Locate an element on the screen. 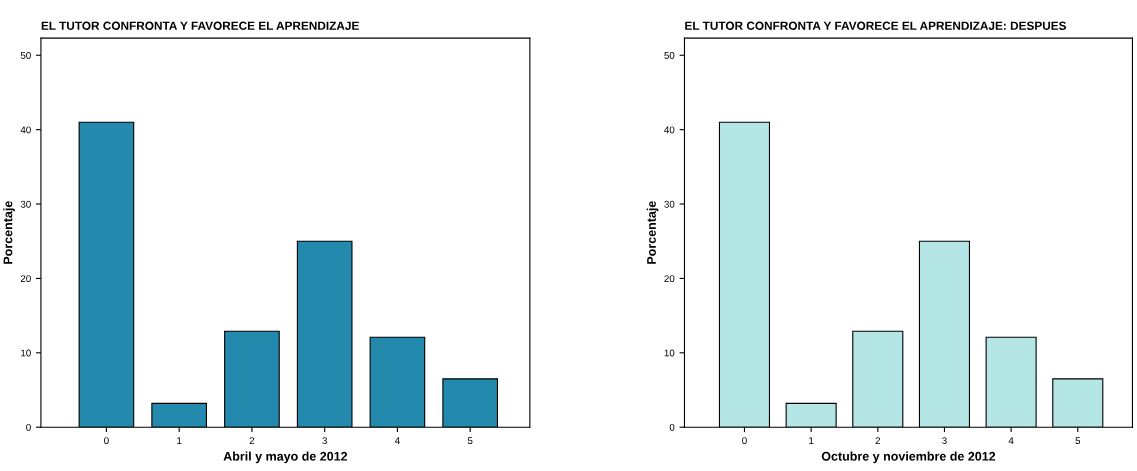 The height and width of the screenshot is (471, 1137). x-axis-title: Octubre y noviembre de 2012 is located at coordinates (908, 457).